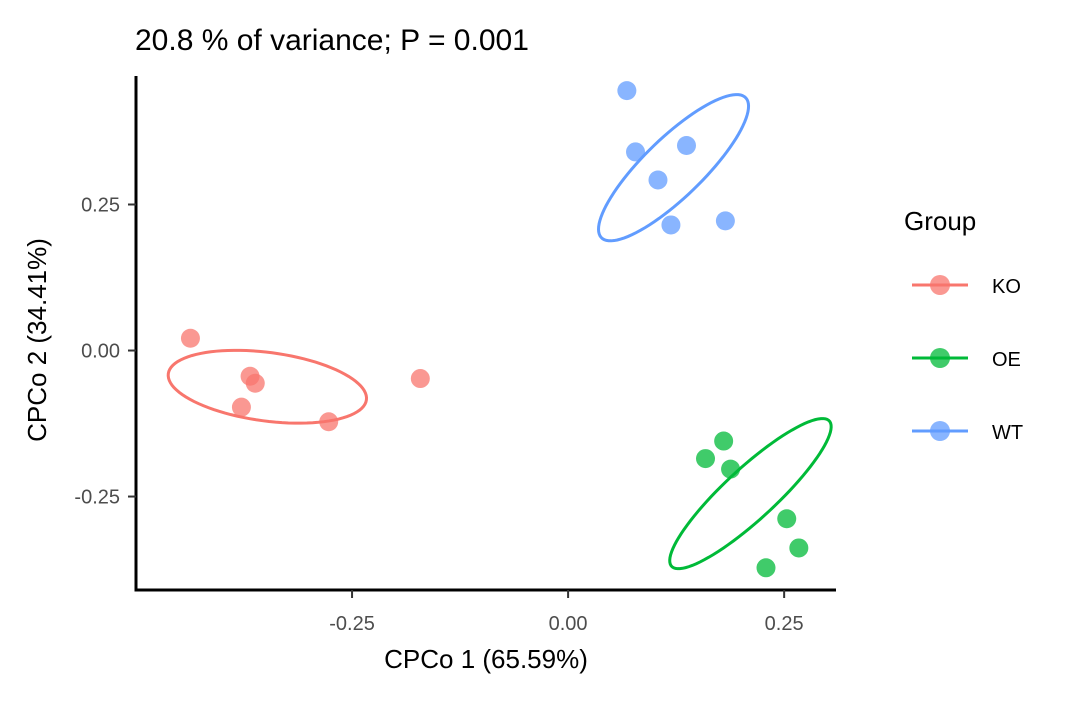 This screenshot has width=1074, height=701. Describe the element at coordinates (97, 498) in the screenshot. I see `y-tick-label: -0.25` at that location.